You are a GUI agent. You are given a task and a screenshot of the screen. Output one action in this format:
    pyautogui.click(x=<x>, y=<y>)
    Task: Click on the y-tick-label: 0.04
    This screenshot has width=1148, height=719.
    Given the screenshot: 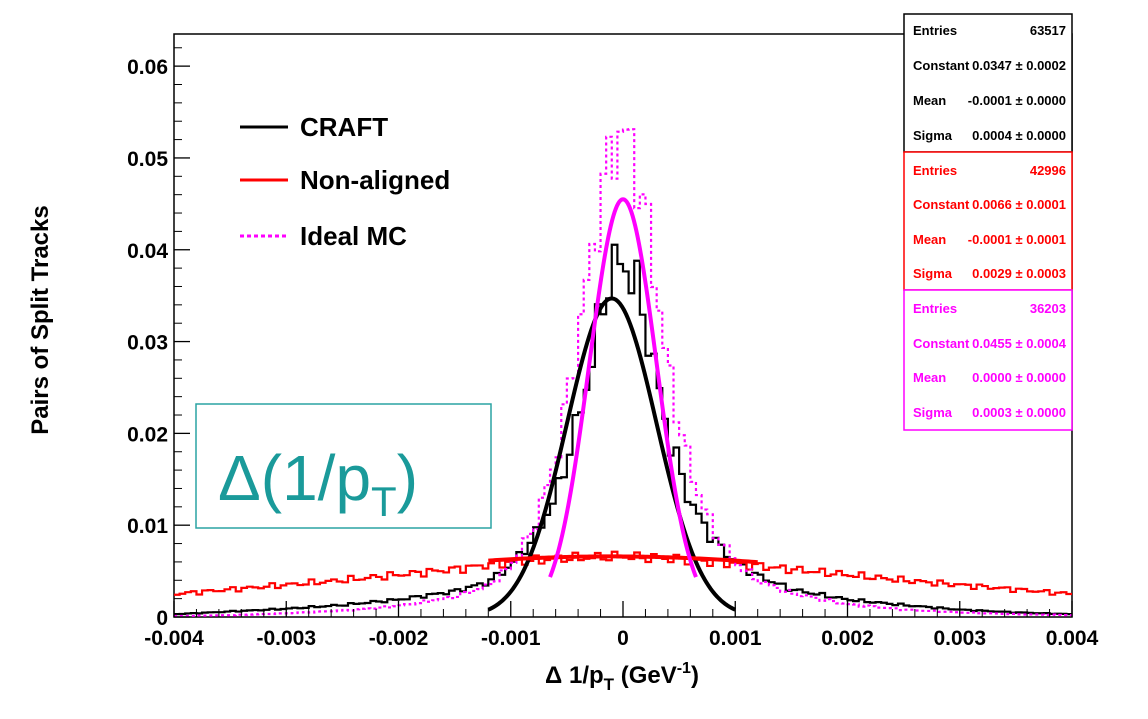 What is the action you would take?
    pyautogui.click(x=147, y=251)
    